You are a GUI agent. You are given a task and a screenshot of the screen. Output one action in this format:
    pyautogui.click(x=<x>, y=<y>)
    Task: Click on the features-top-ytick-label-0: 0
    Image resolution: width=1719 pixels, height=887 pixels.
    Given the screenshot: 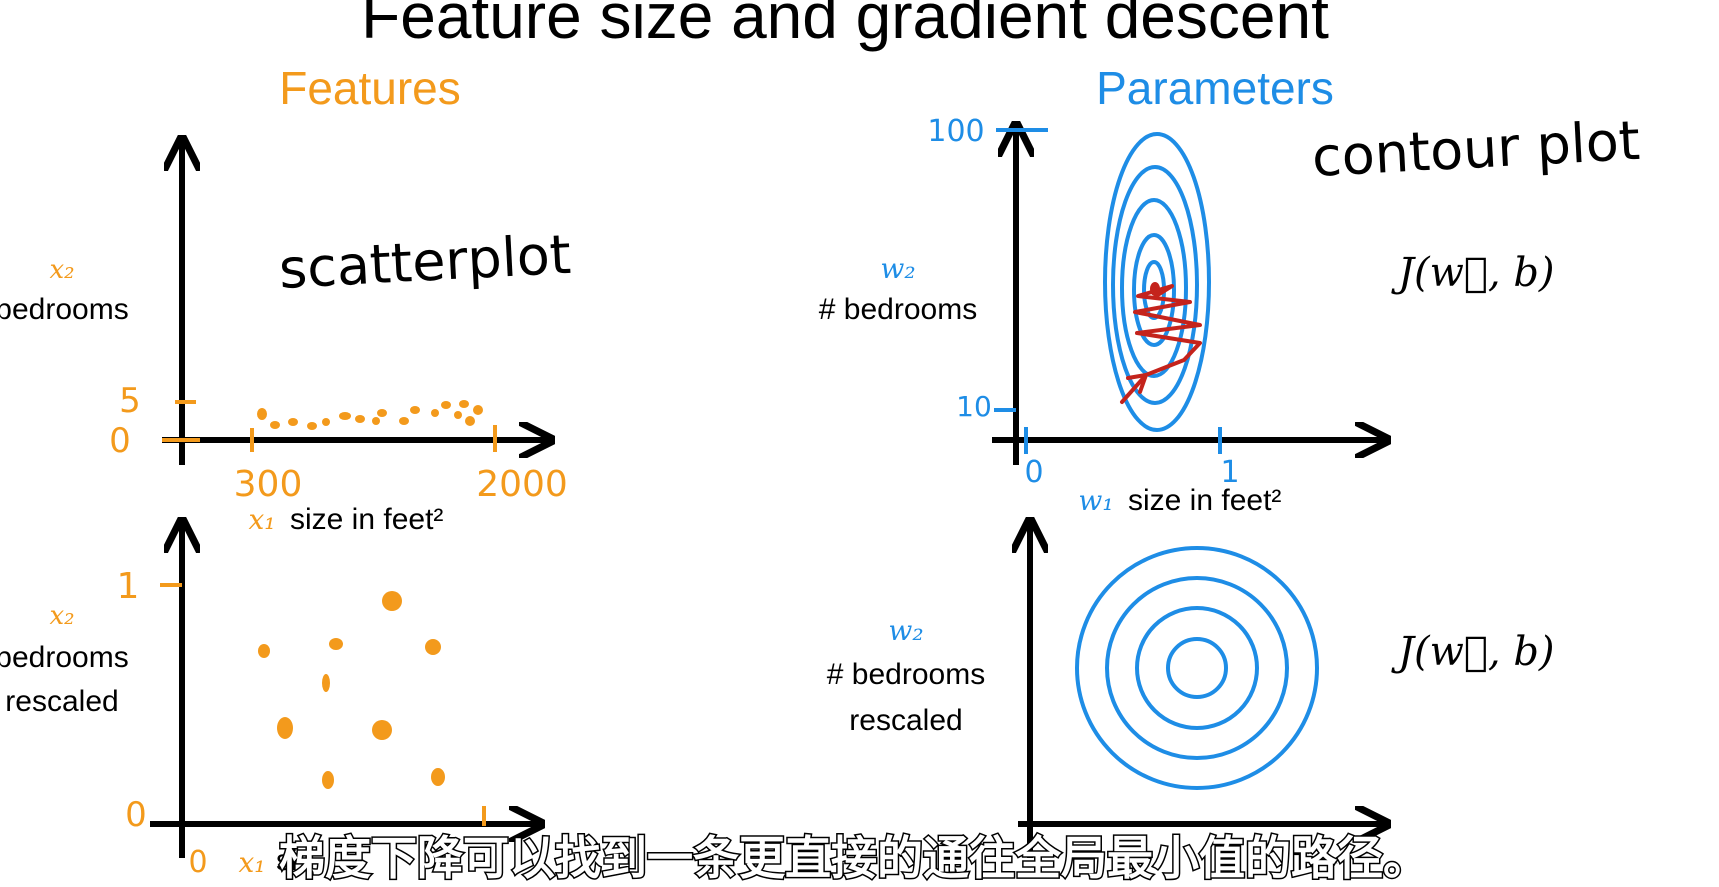 What is the action you would take?
    pyautogui.click(x=120, y=441)
    